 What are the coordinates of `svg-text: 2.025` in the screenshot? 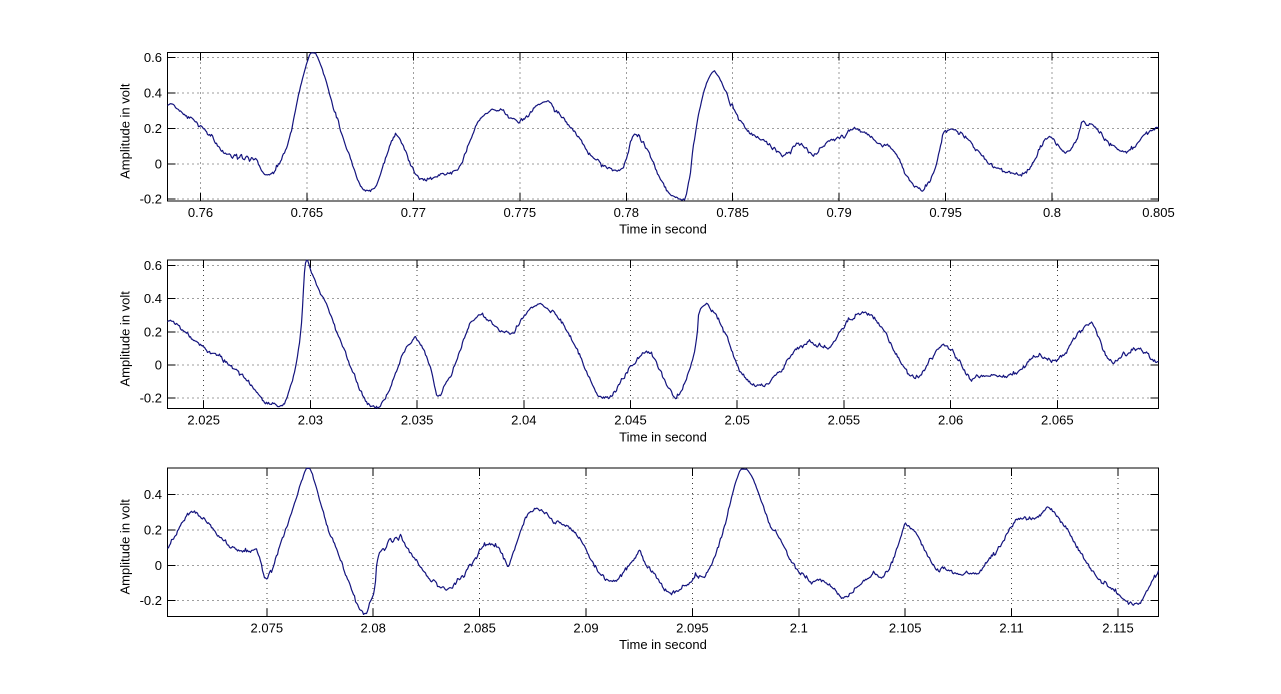 It's located at (203, 420).